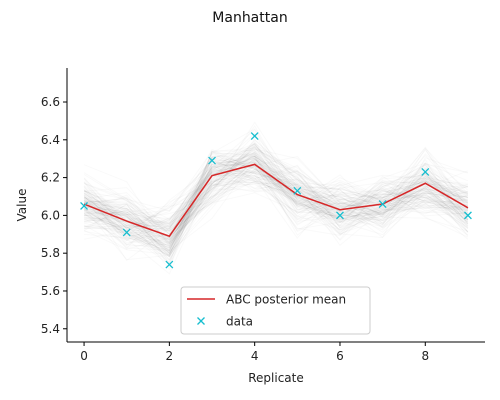 The height and width of the screenshot is (400, 500). I want to click on x-tick-label: 2, so click(170, 356).